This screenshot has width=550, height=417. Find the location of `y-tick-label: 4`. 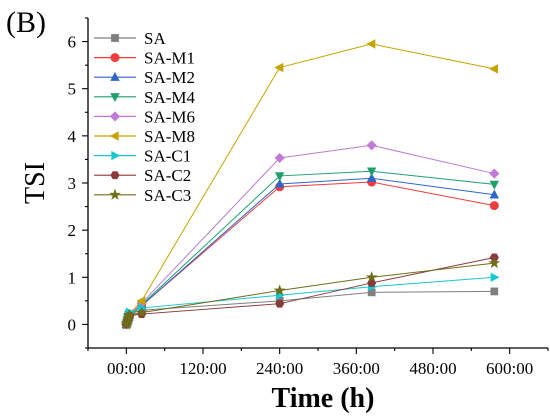

y-tick-label: 4 is located at coordinates (72, 136).